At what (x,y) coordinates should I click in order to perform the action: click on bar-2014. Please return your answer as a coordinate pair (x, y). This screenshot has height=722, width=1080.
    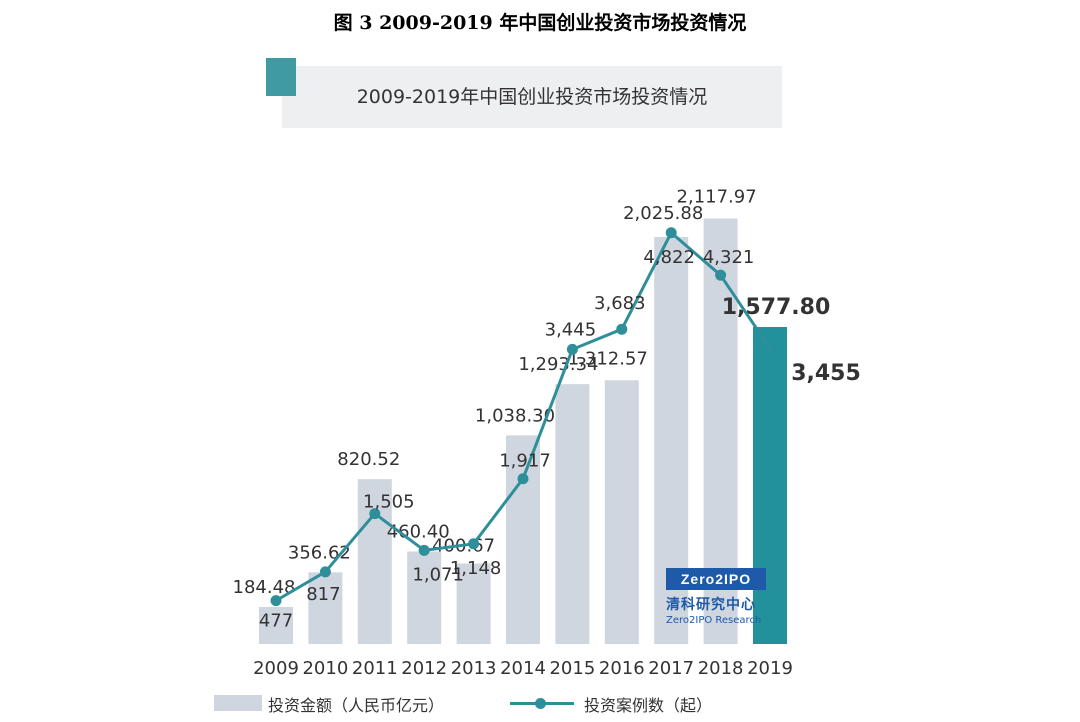
    Looking at the image, I should click on (523, 539).